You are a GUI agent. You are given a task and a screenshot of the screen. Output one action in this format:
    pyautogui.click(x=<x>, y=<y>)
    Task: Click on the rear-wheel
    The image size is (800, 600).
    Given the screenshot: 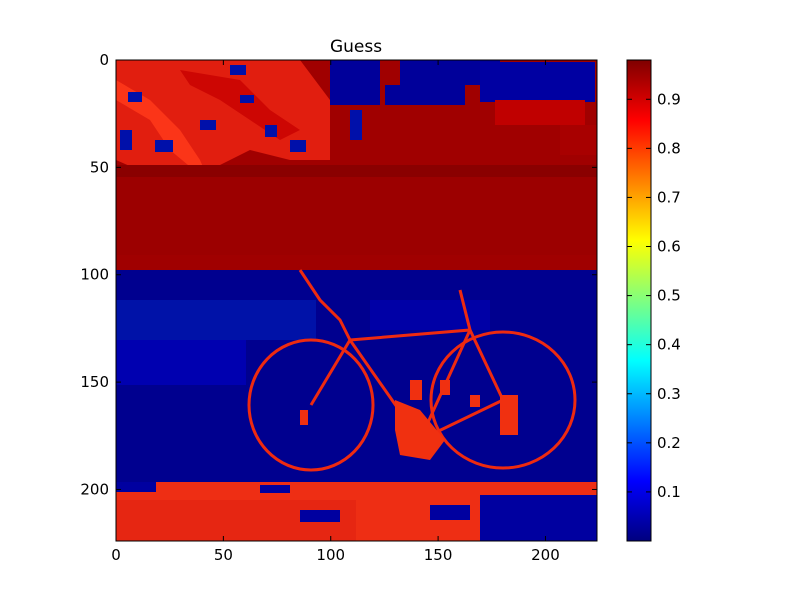 What is the action you would take?
    pyautogui.click(x=503, y=400)
    